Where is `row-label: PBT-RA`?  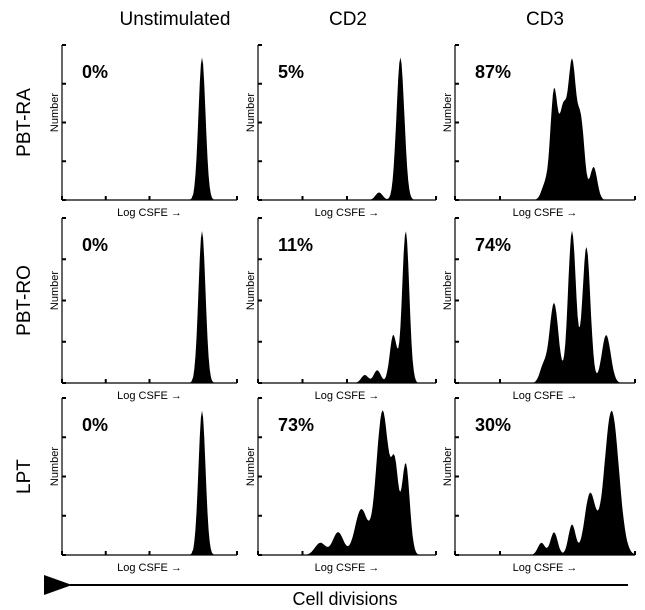 row-label: PBT-RA is located at coordinates (24, 122).